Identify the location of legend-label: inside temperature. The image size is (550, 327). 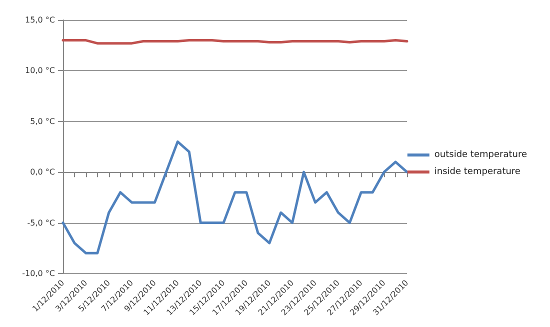
(477, 172).